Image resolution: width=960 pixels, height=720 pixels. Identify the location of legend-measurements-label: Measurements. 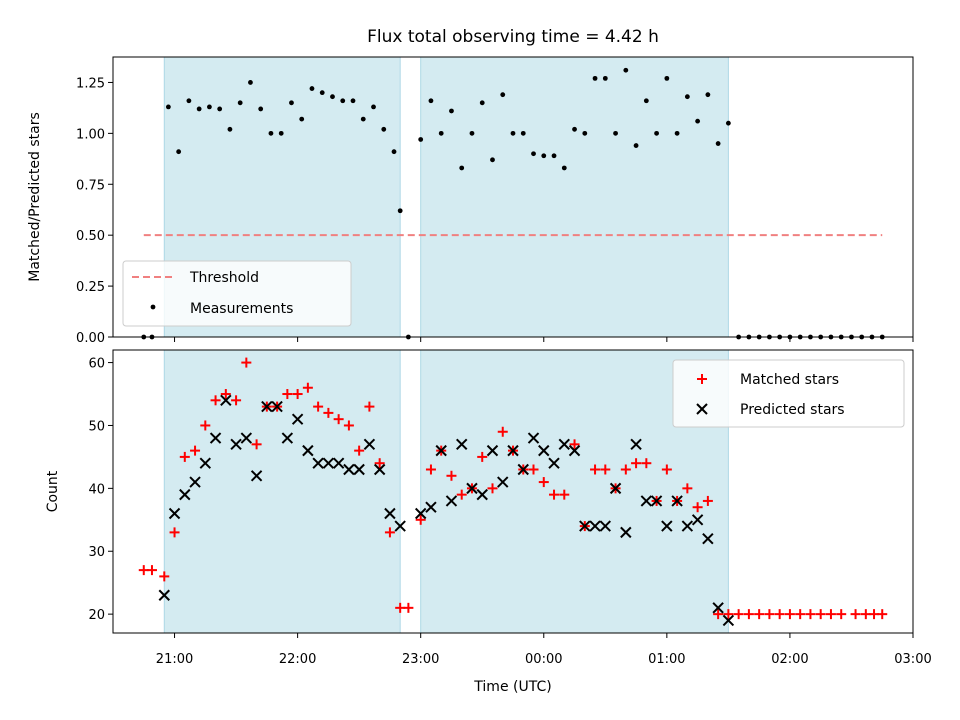
(241, 309).